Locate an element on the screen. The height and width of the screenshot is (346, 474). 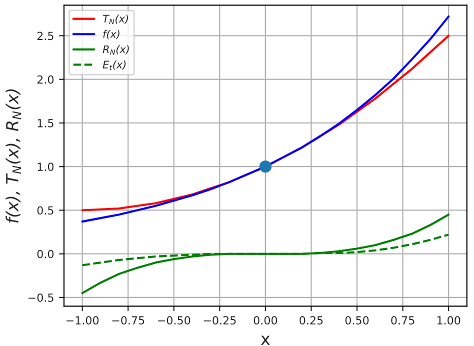
legend-label: E$_{t}$(x) is located at coordinates (114, 65).